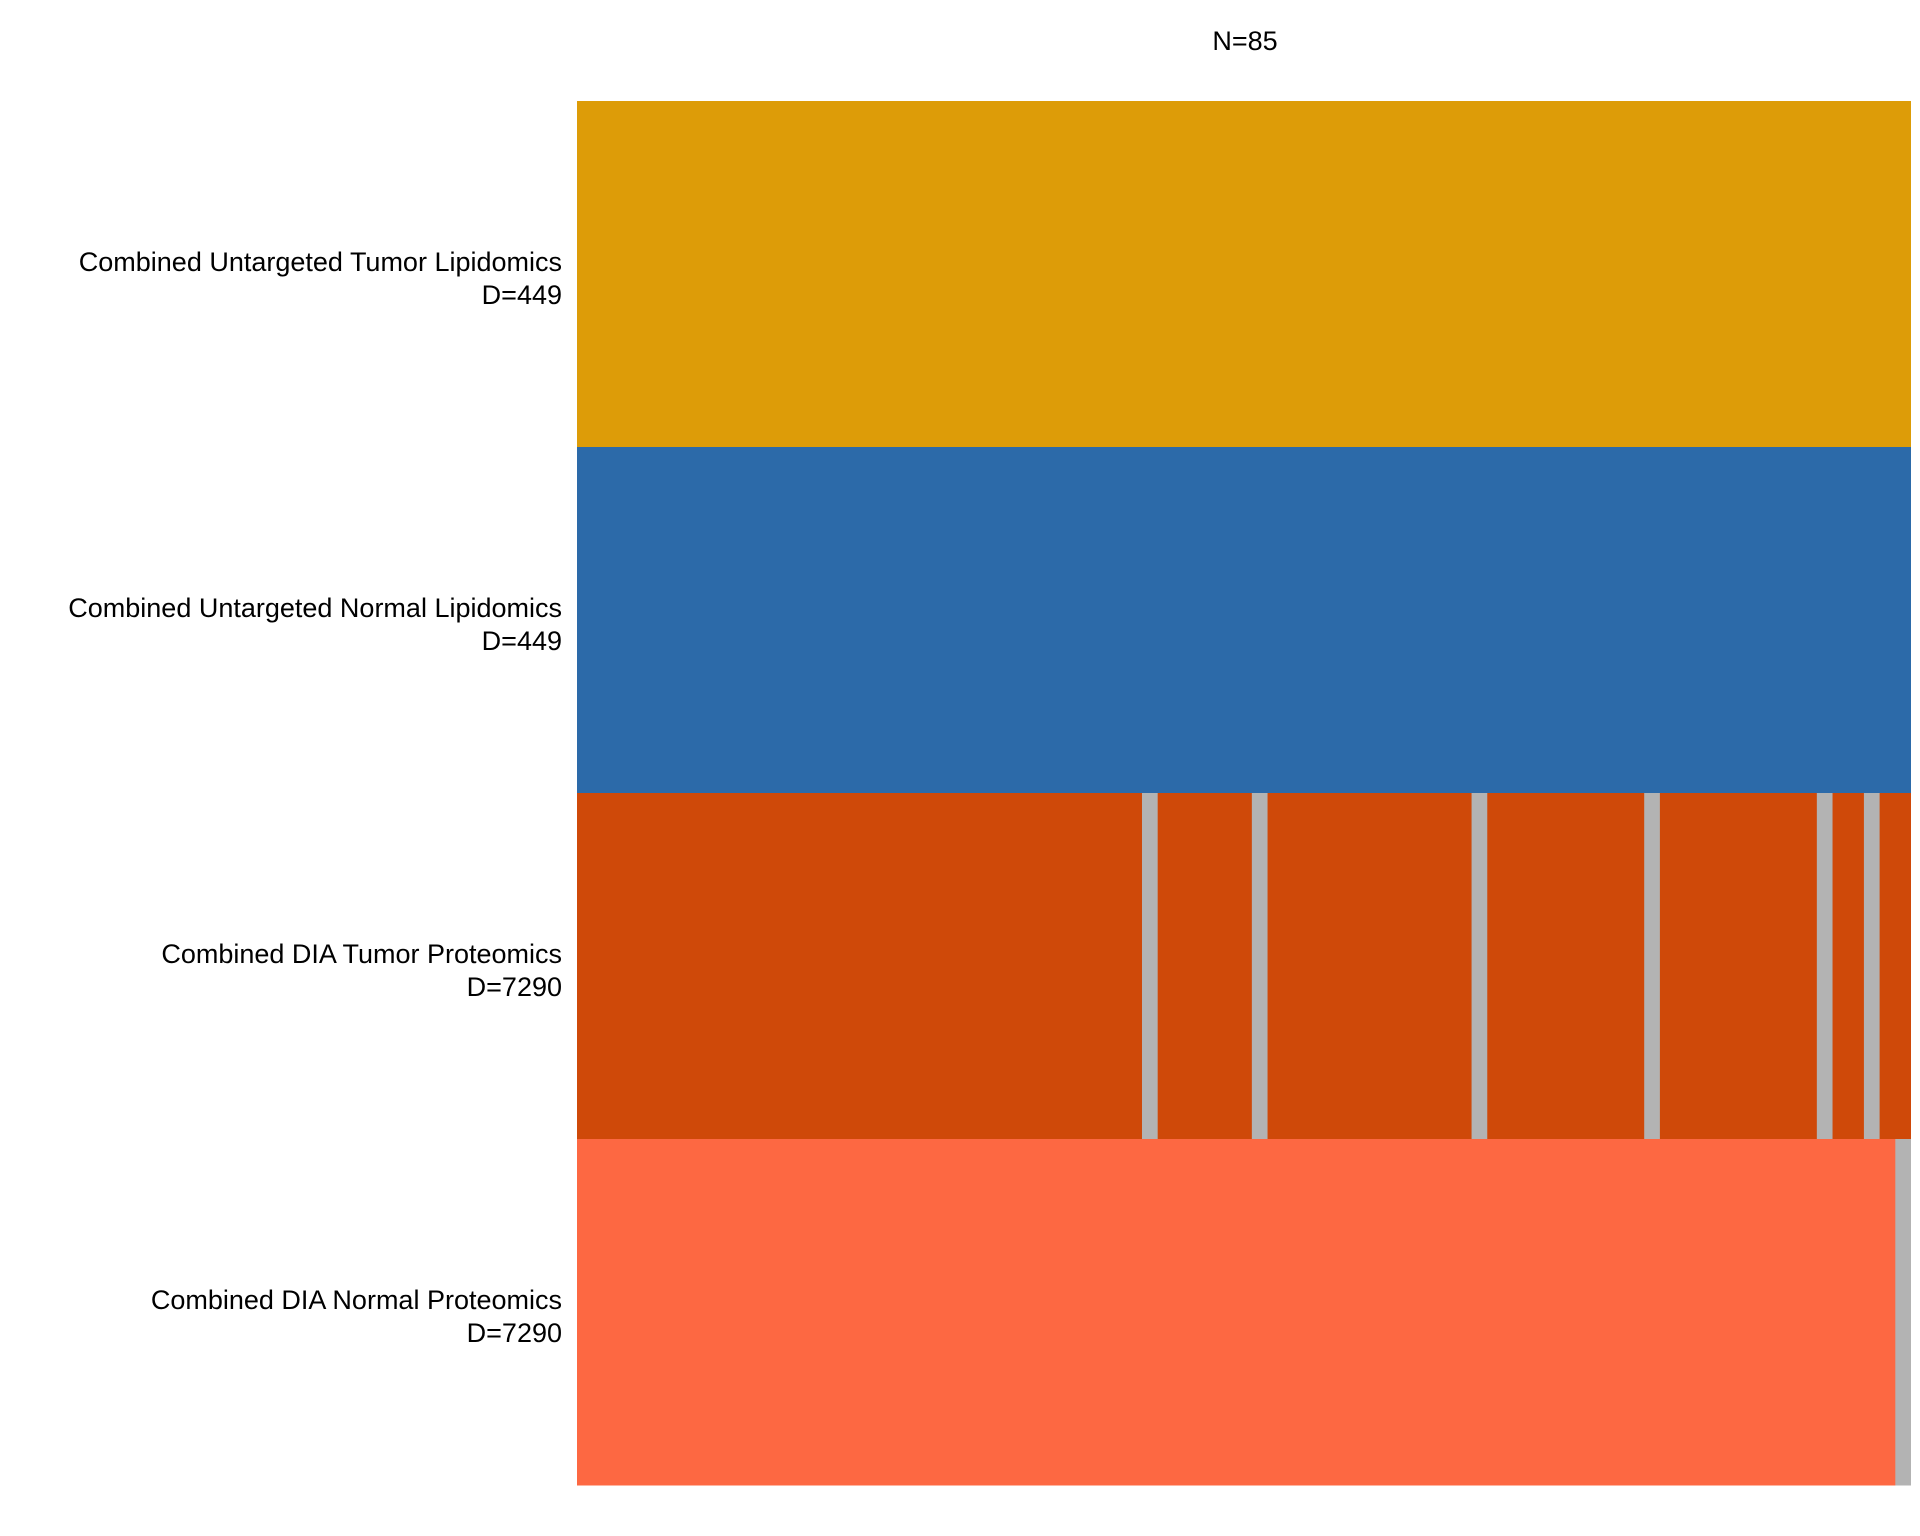 The width and height of the screenshot is (1920, 1536). What do you see at coordinates (315, 608) in the screenshot?
I see `row-label: Combined Untargeted Normal Lipidomics` at bounding box center [315, 608].